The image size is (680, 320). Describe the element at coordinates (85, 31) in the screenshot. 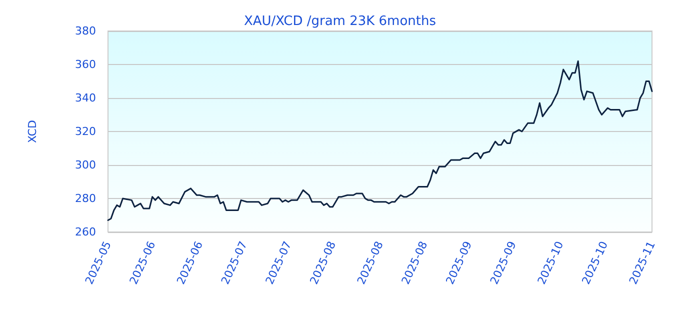

I see `y-tick-label: 380` at that location.